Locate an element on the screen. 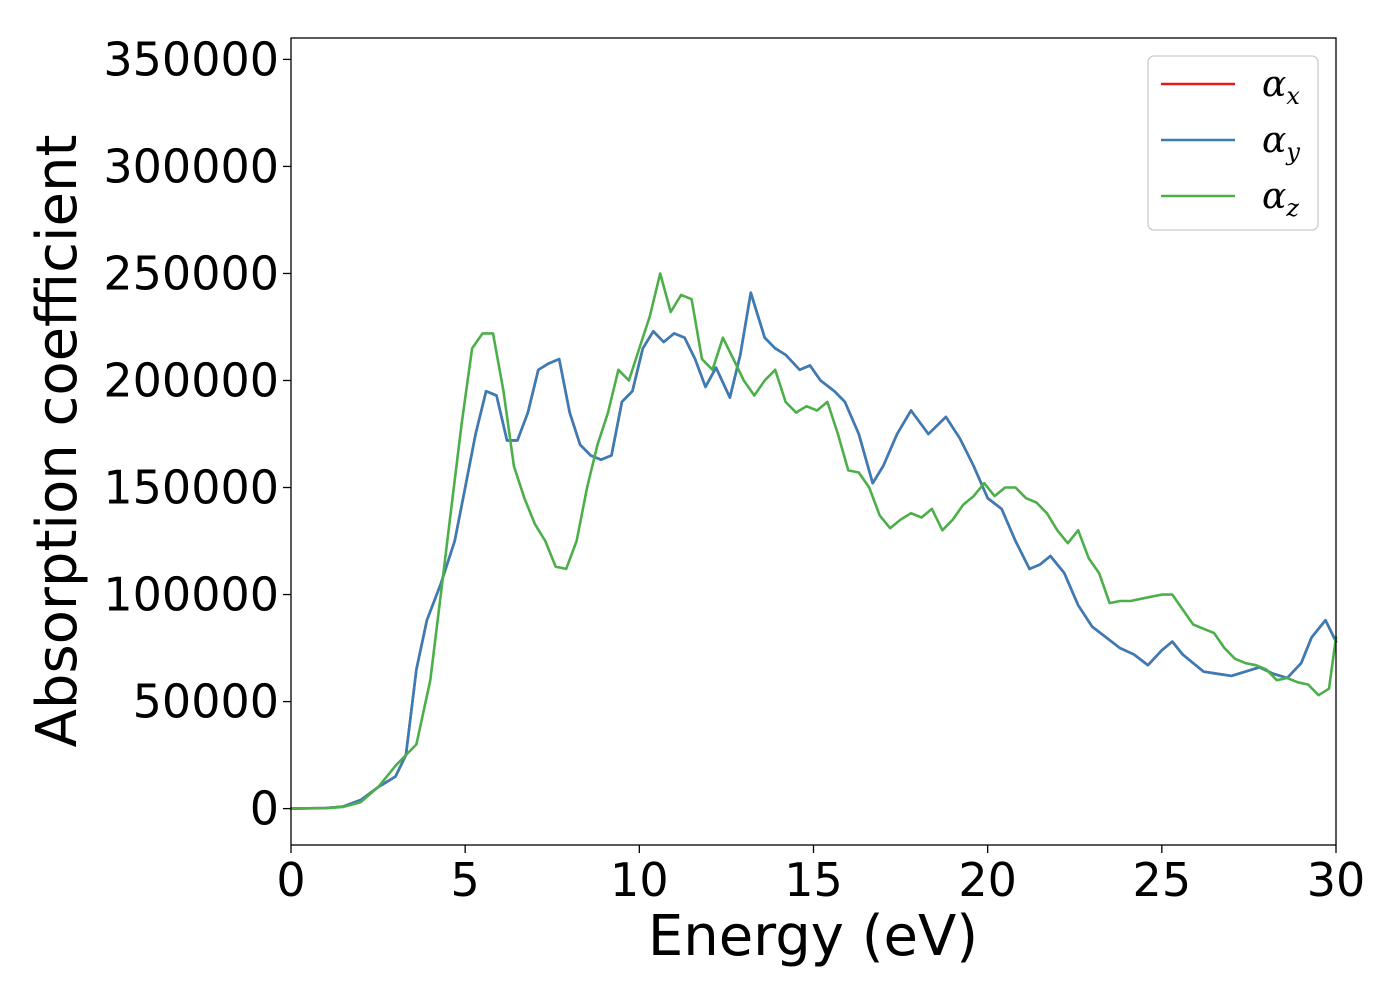 The image size is (1400, 1000). x-tick-label: 15 is located at coordinates (813, 880).